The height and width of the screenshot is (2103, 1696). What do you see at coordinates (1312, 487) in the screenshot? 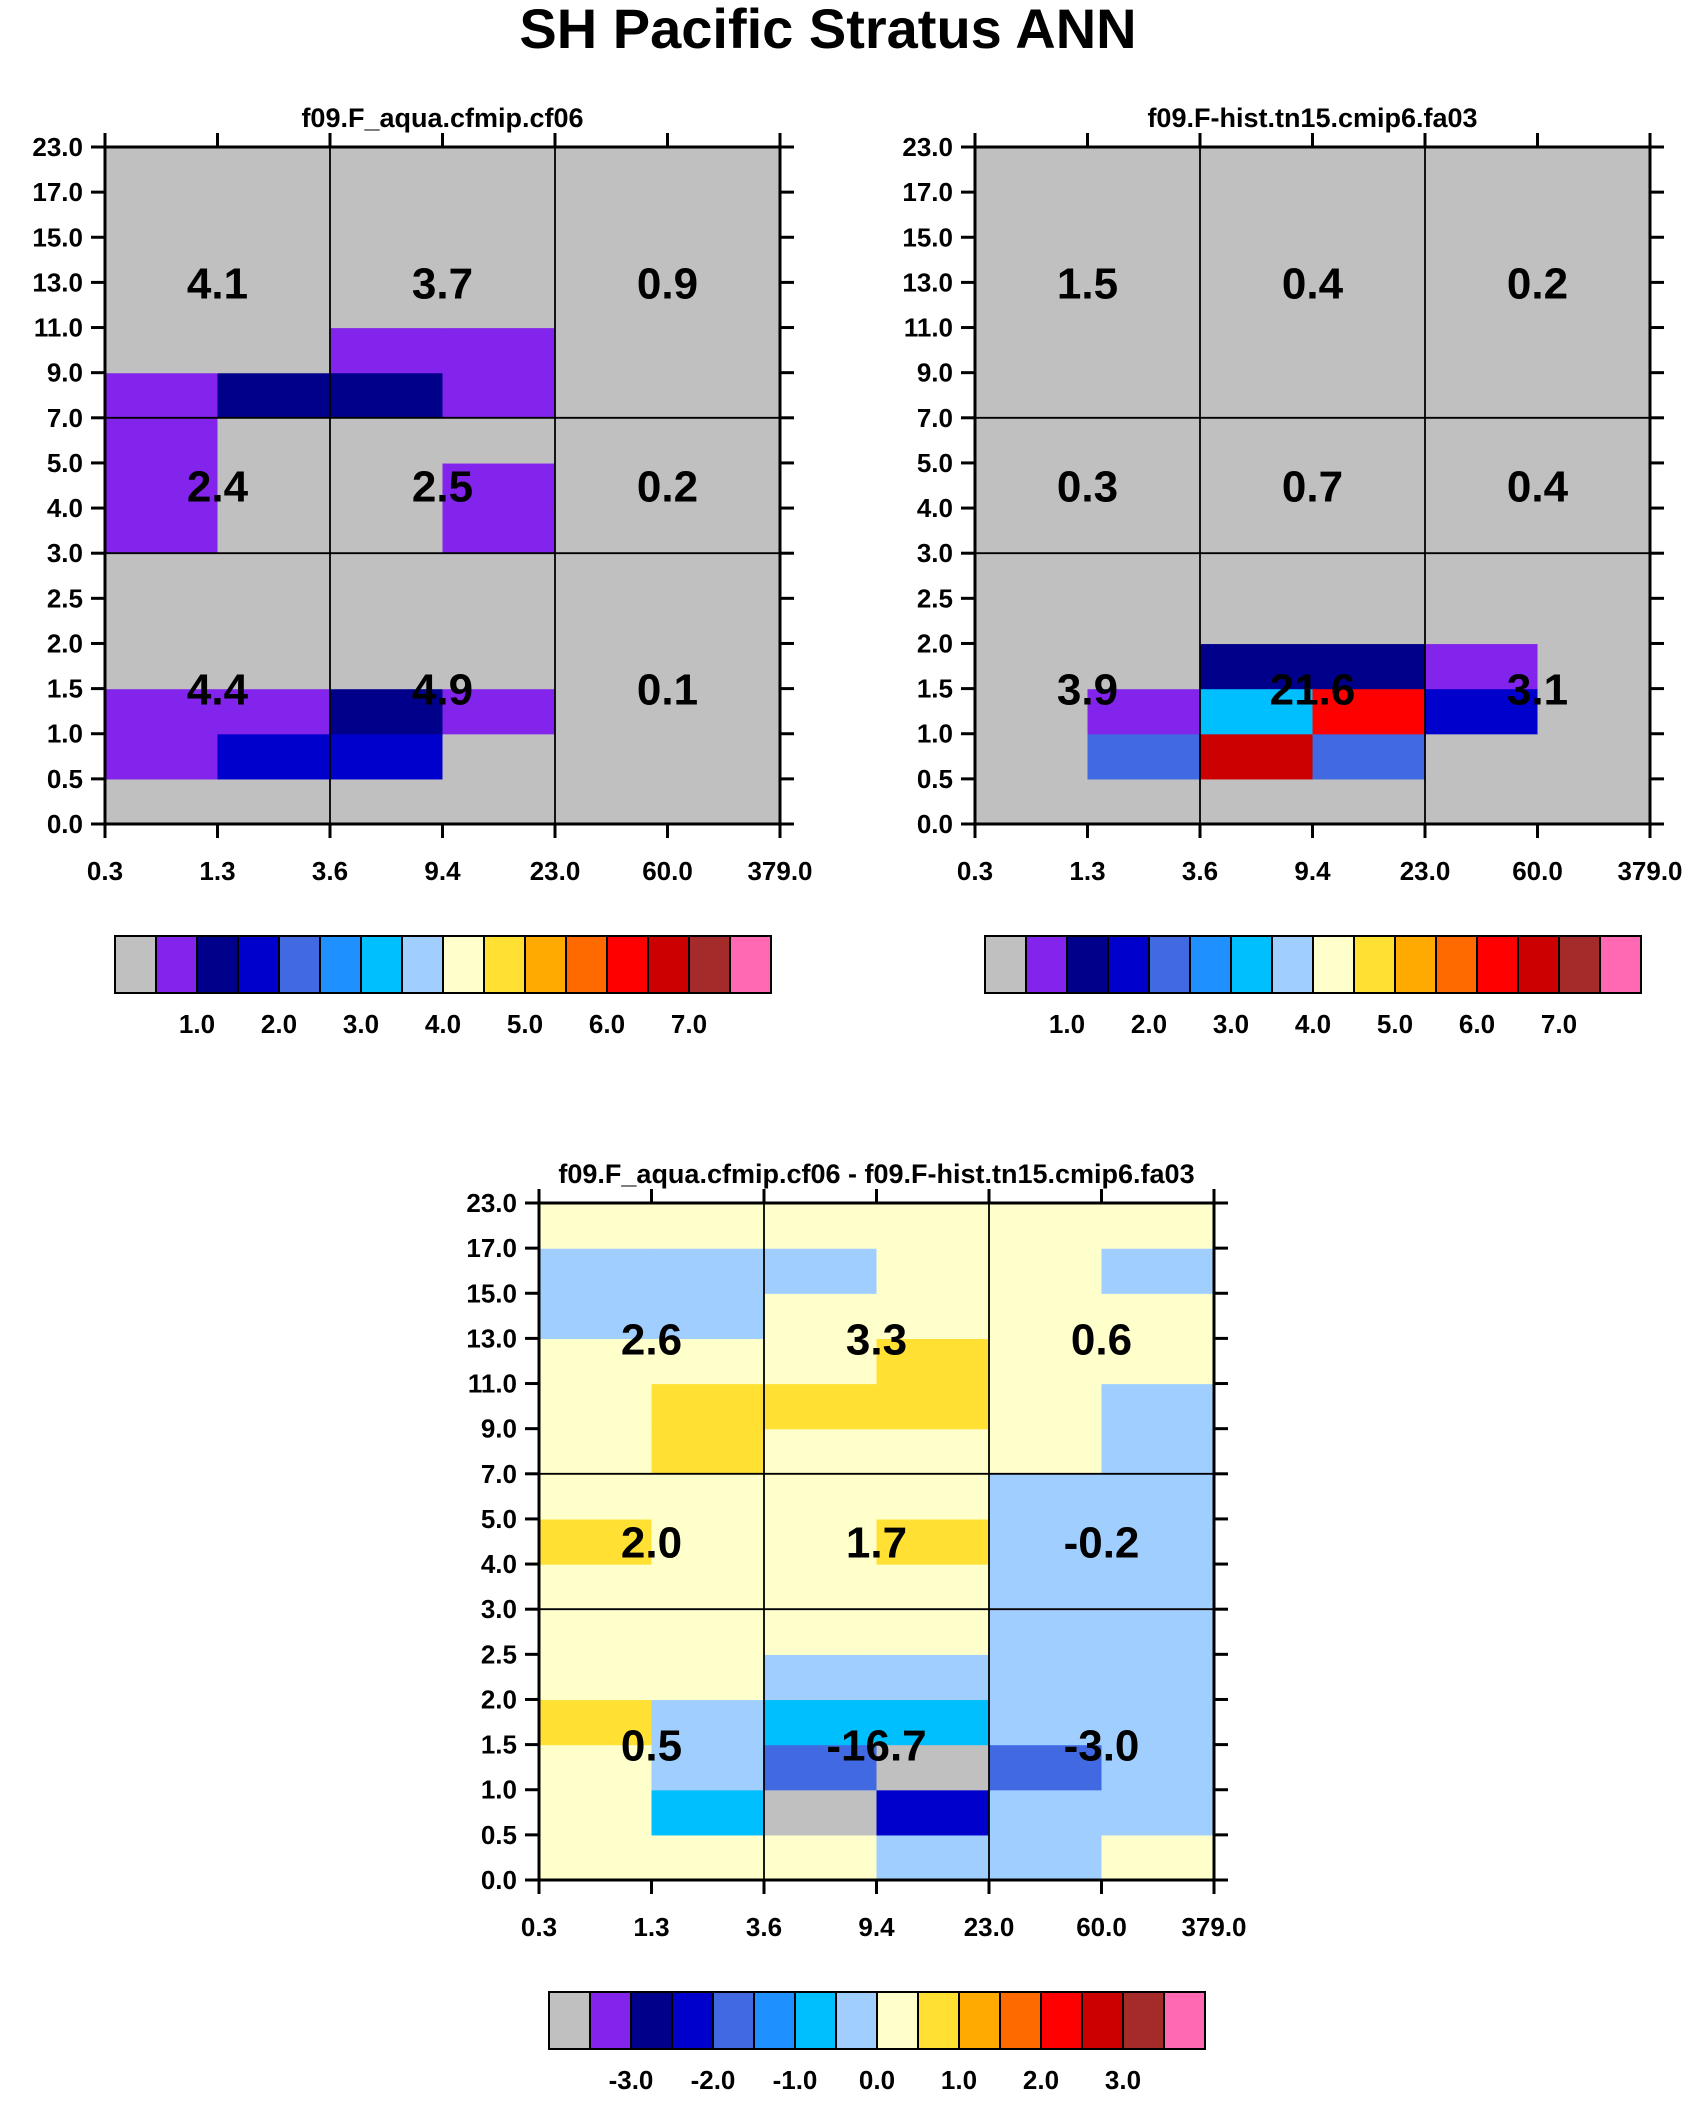
I see `group-value-label: 0.7` at bounding box center [1312, 487].